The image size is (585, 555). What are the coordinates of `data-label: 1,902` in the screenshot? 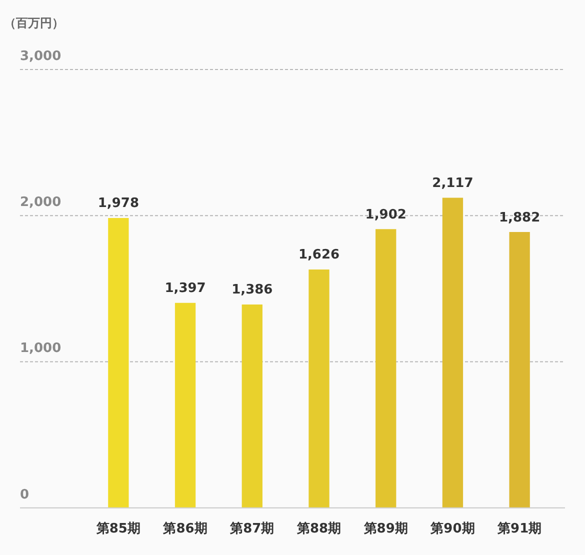 It's located at (385, 214).